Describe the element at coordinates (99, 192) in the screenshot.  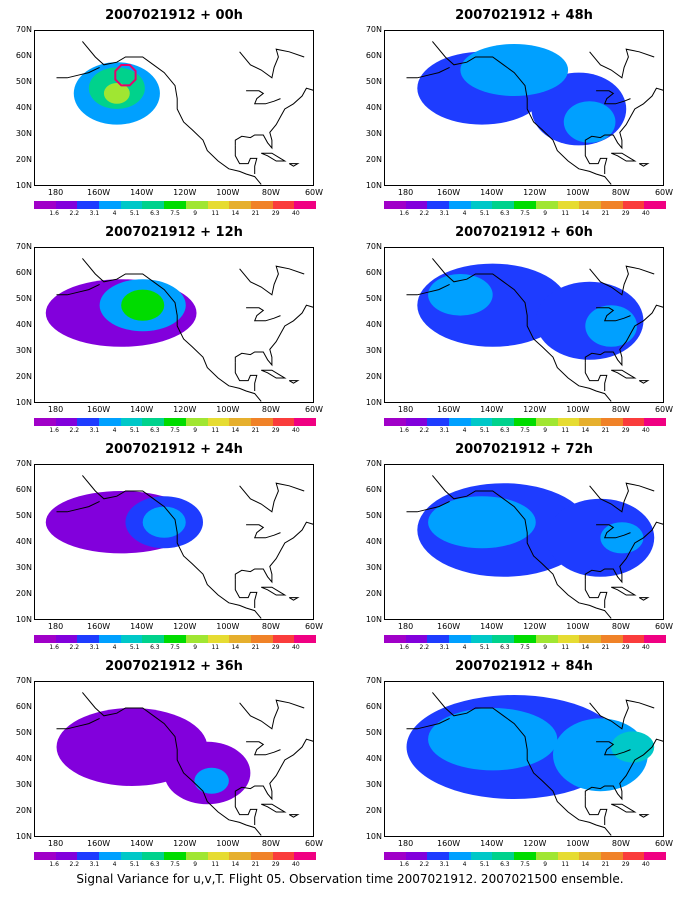
I see `lon-tick-label: 160W` at that location.